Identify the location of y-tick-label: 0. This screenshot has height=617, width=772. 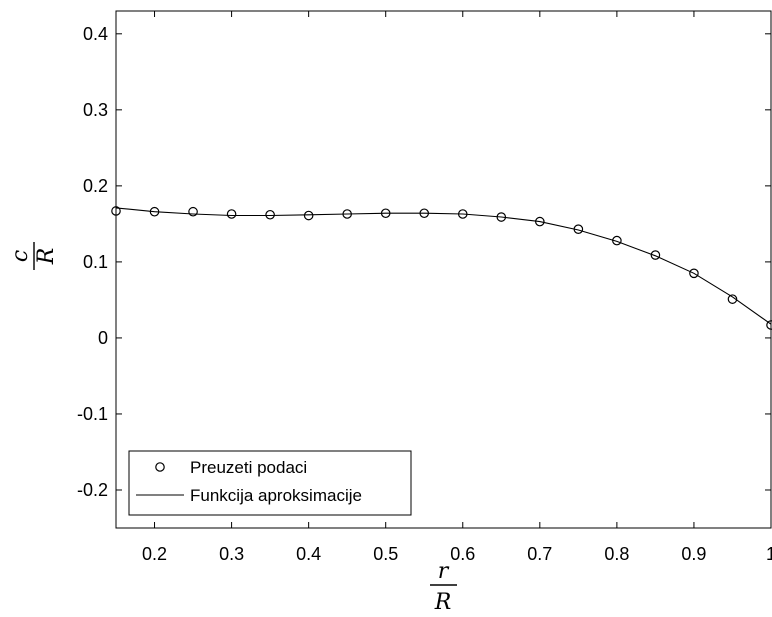
(103, 338).